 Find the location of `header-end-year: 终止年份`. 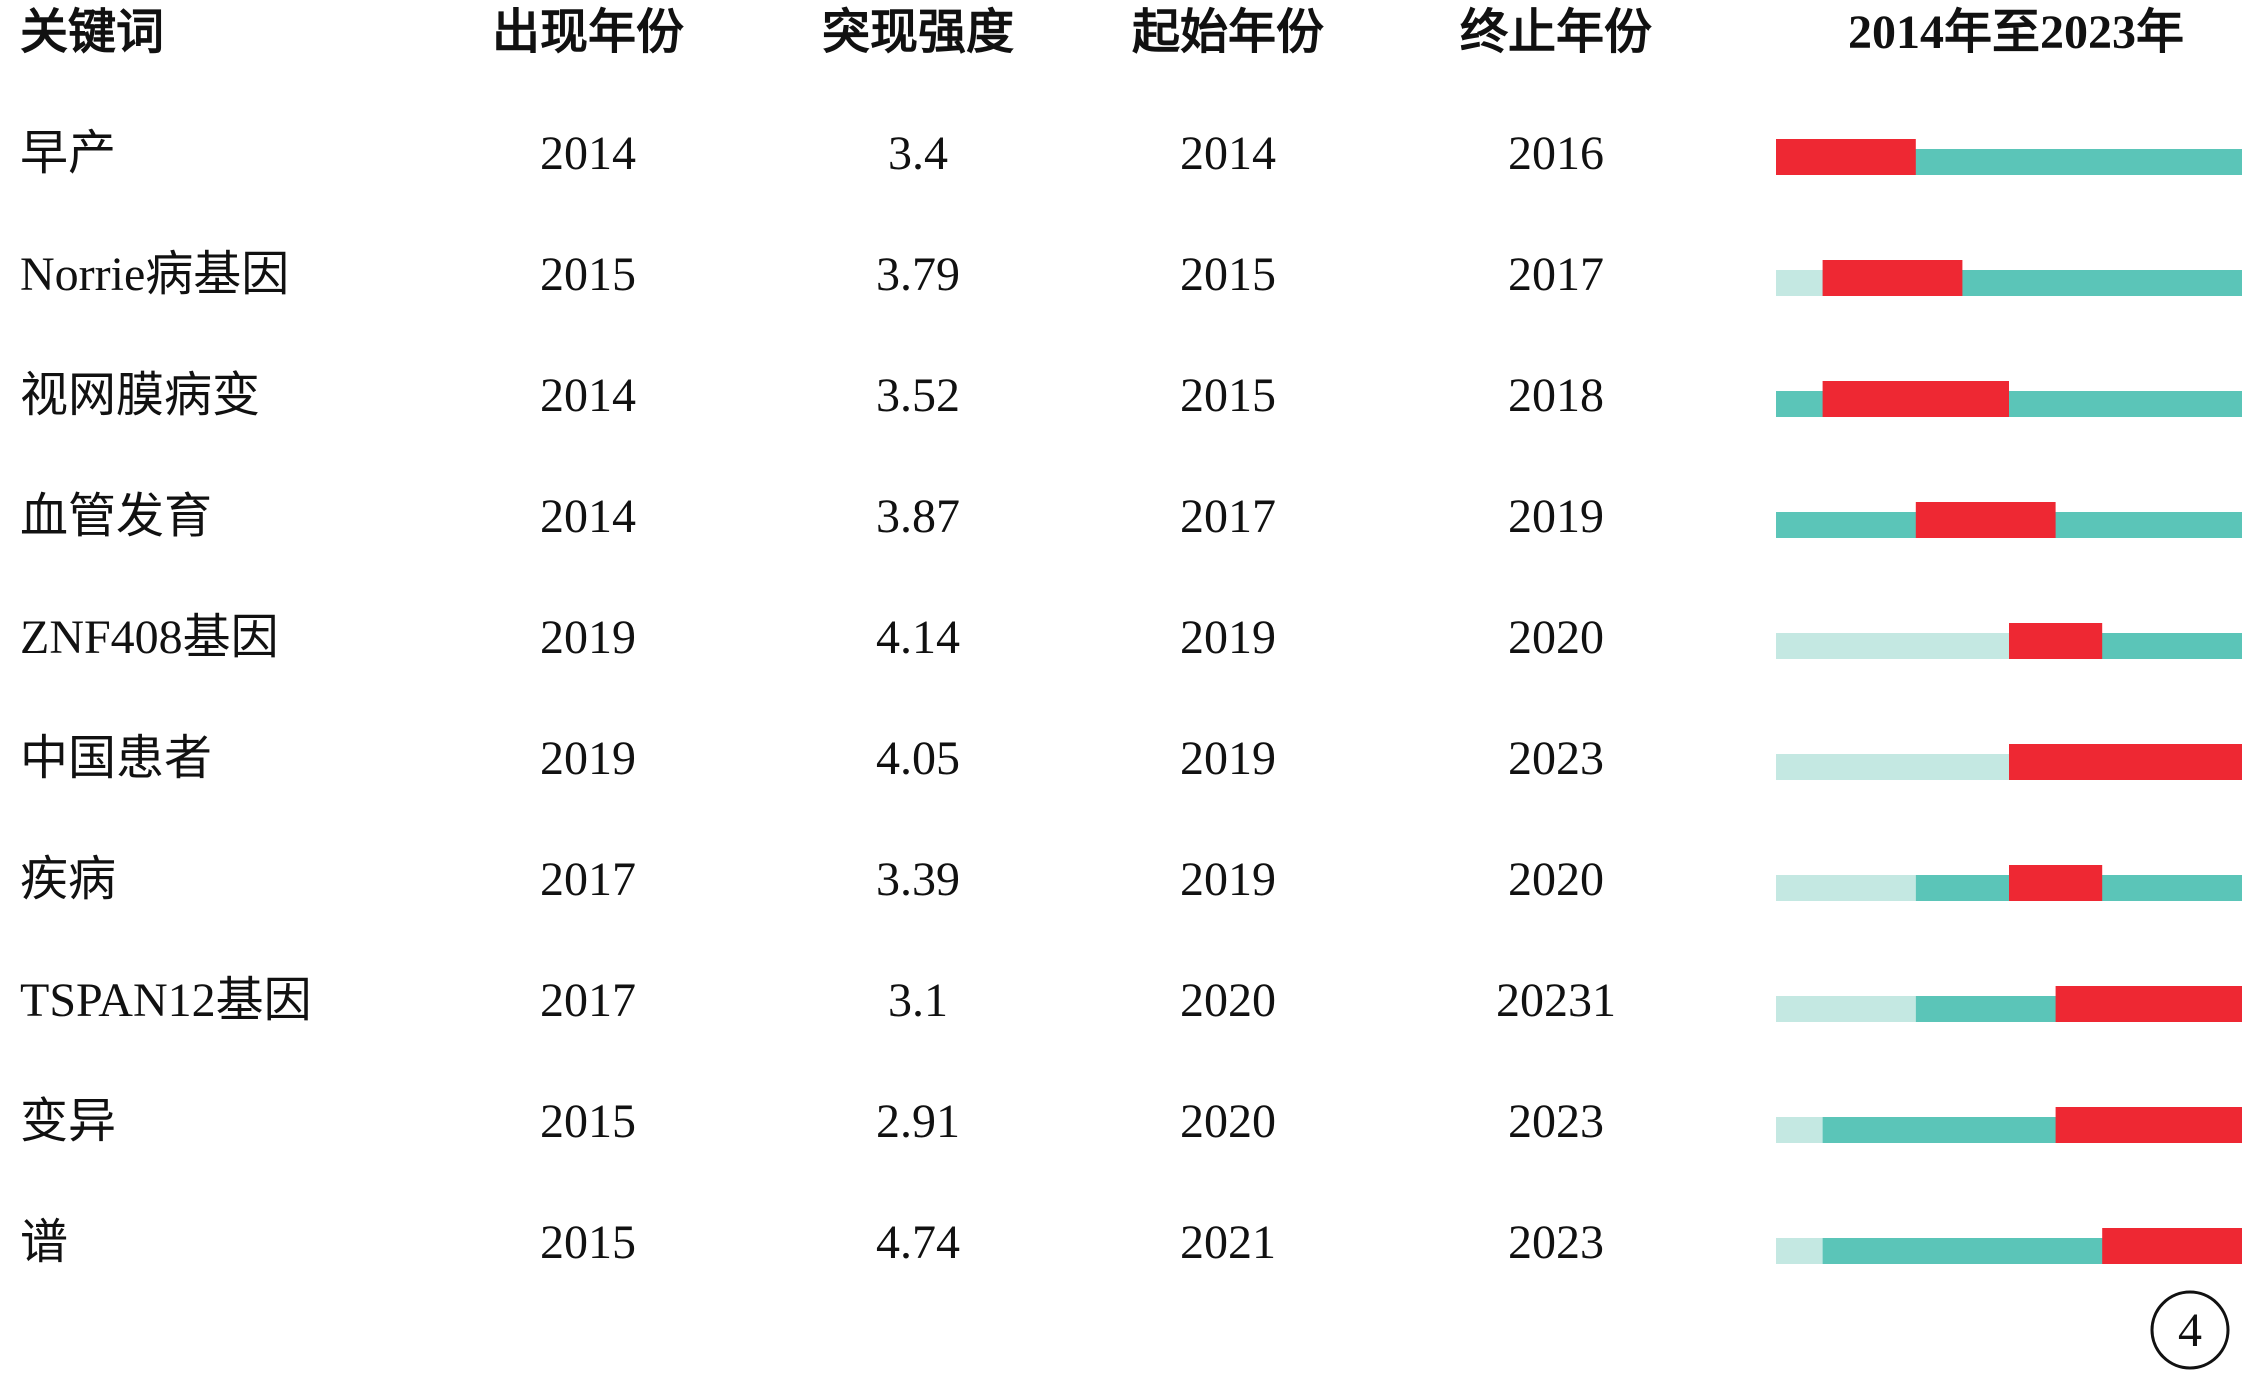

header-end-year: 终止年份 is located at coordinates (1556, 32).